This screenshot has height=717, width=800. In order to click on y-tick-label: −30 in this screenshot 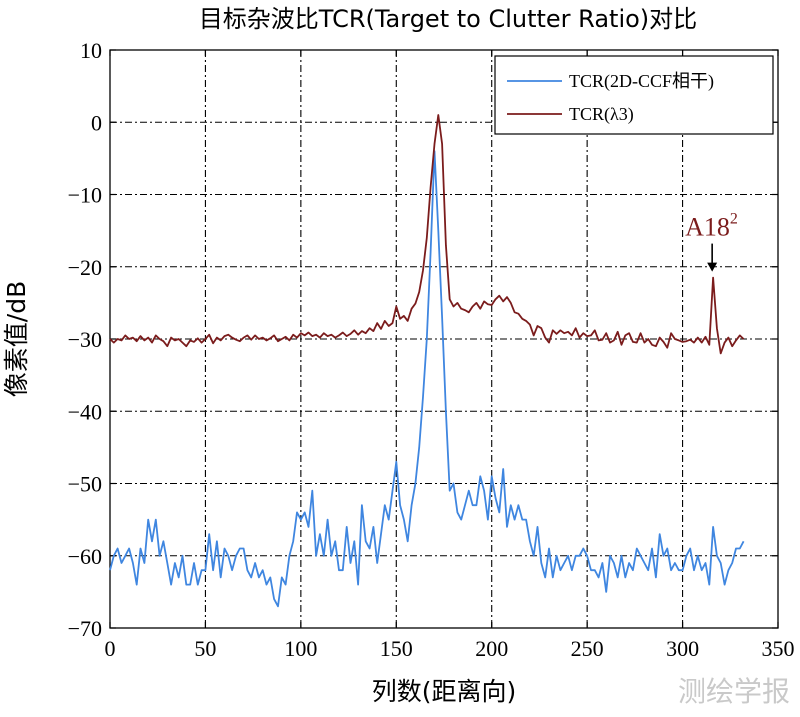, I will do `click(85, 339)`.